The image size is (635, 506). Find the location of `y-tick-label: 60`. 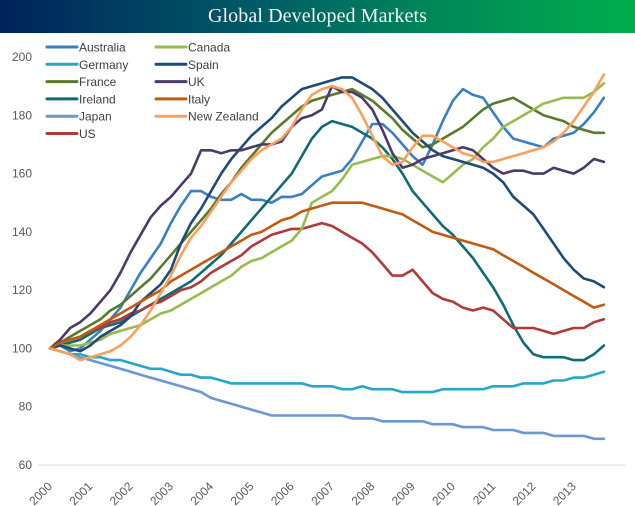

y-tick-label: 60 is located at coordinates (26, 465).